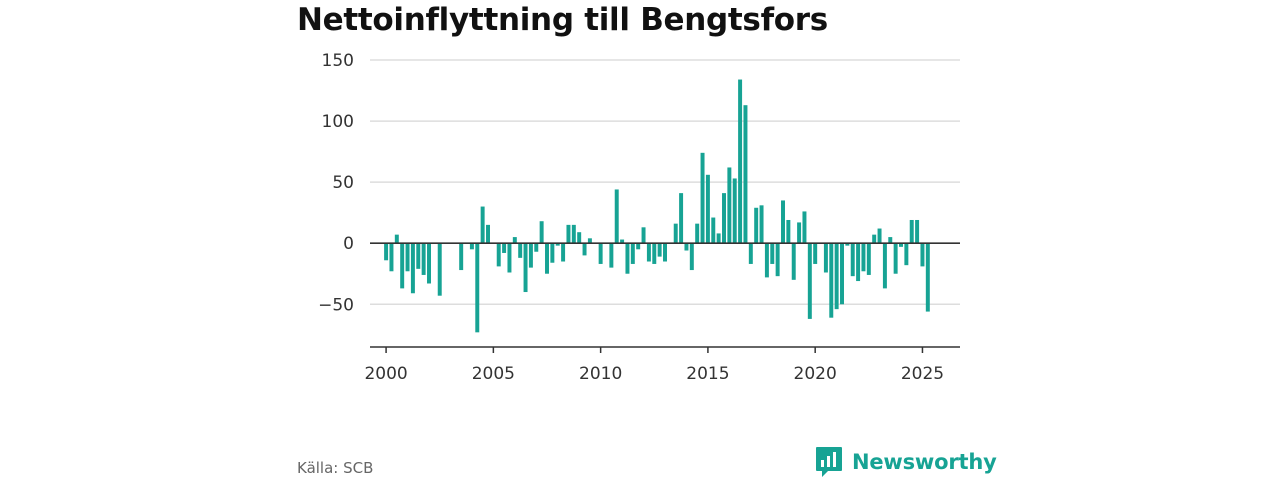 The image size is (1280, 480). What do you see at coordinates (654, 374) in the screenshot?
I see `x-tick-labels: 2000 2005 2010 2015 2020 2025` at bounding box center [654, 374].